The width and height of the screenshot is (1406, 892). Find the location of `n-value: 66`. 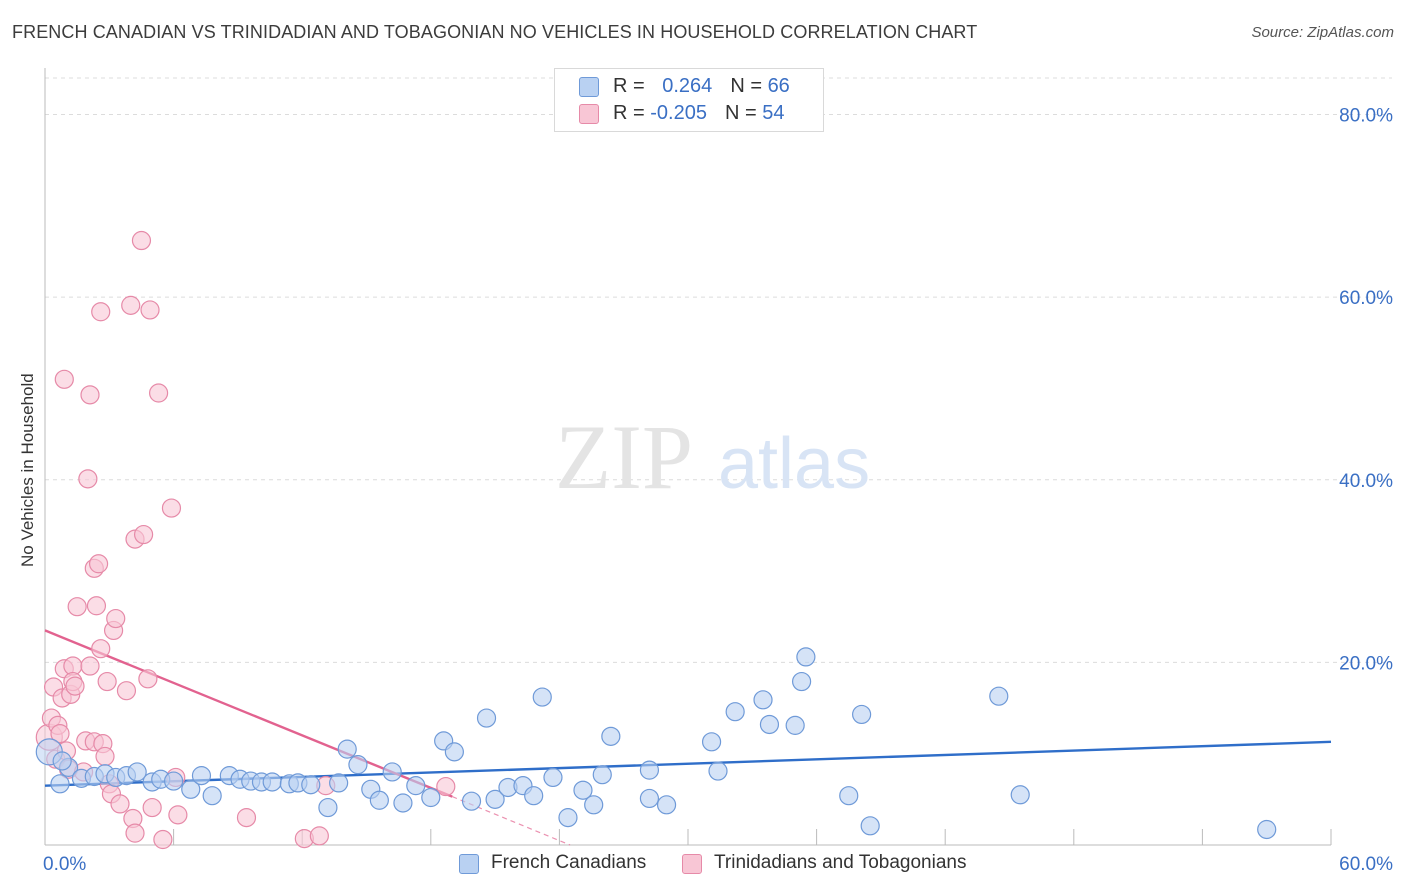

n-value: 66 is located at coordinates (778, 86).